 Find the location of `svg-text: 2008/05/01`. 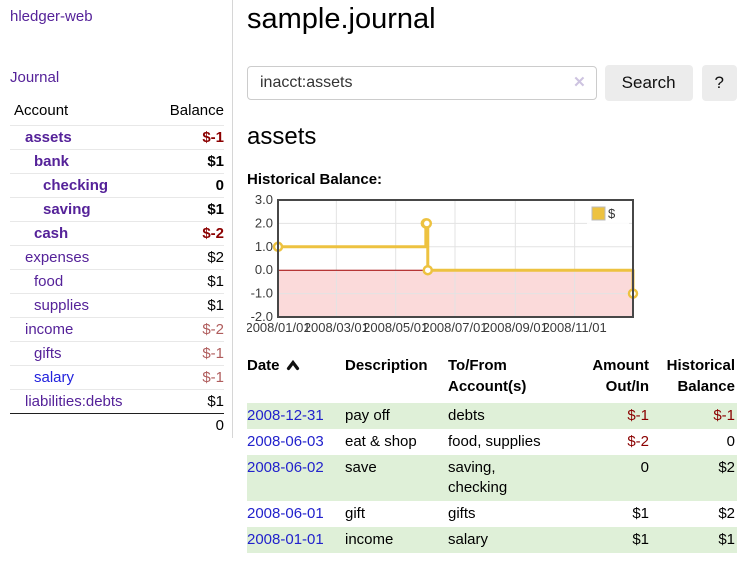

svg-text: 2008/05/01 is located at coordinates (395, 327).